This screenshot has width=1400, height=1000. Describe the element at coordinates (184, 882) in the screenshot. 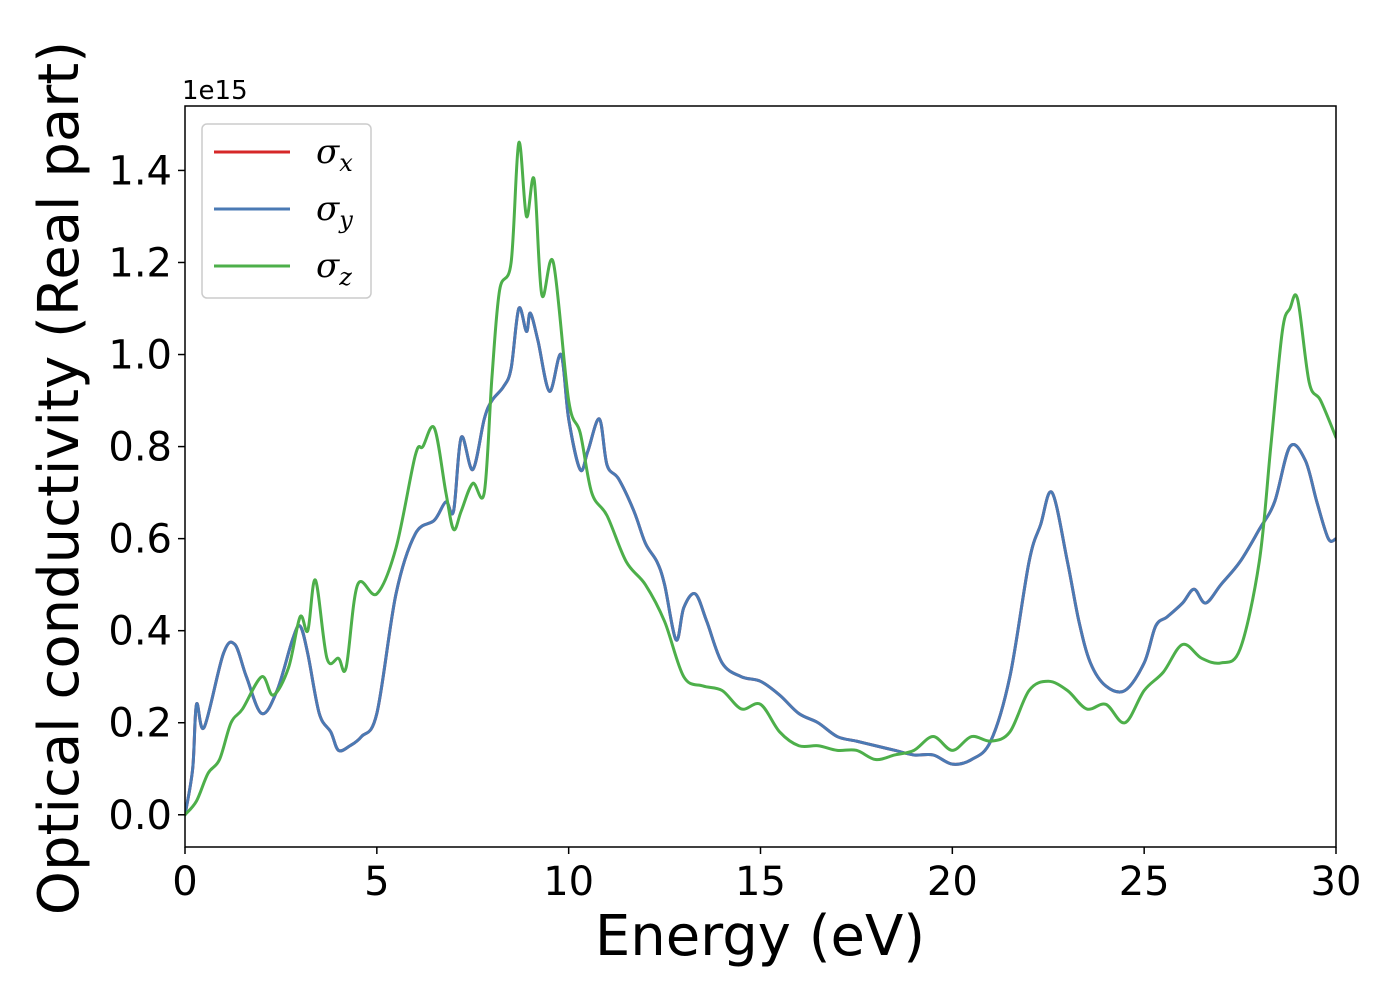

I see `x-tick-label: 0` at that location.